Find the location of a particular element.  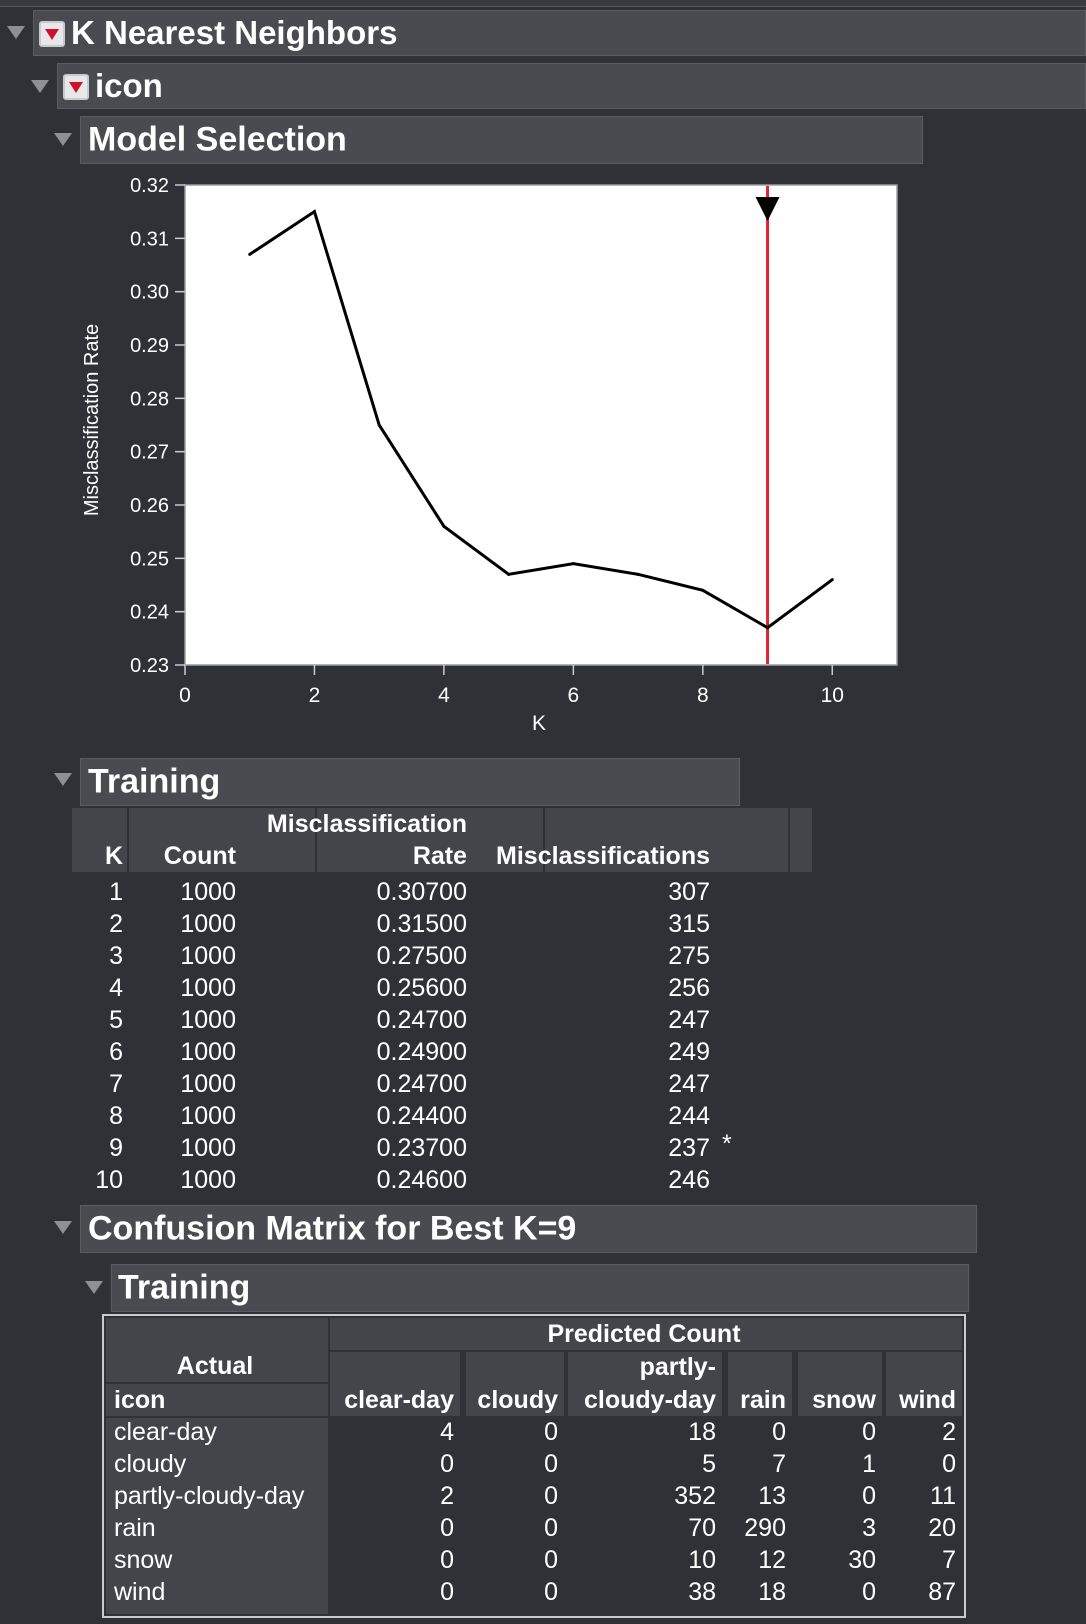

matrix-cell: 11 is located at coordinates (943, 1496).